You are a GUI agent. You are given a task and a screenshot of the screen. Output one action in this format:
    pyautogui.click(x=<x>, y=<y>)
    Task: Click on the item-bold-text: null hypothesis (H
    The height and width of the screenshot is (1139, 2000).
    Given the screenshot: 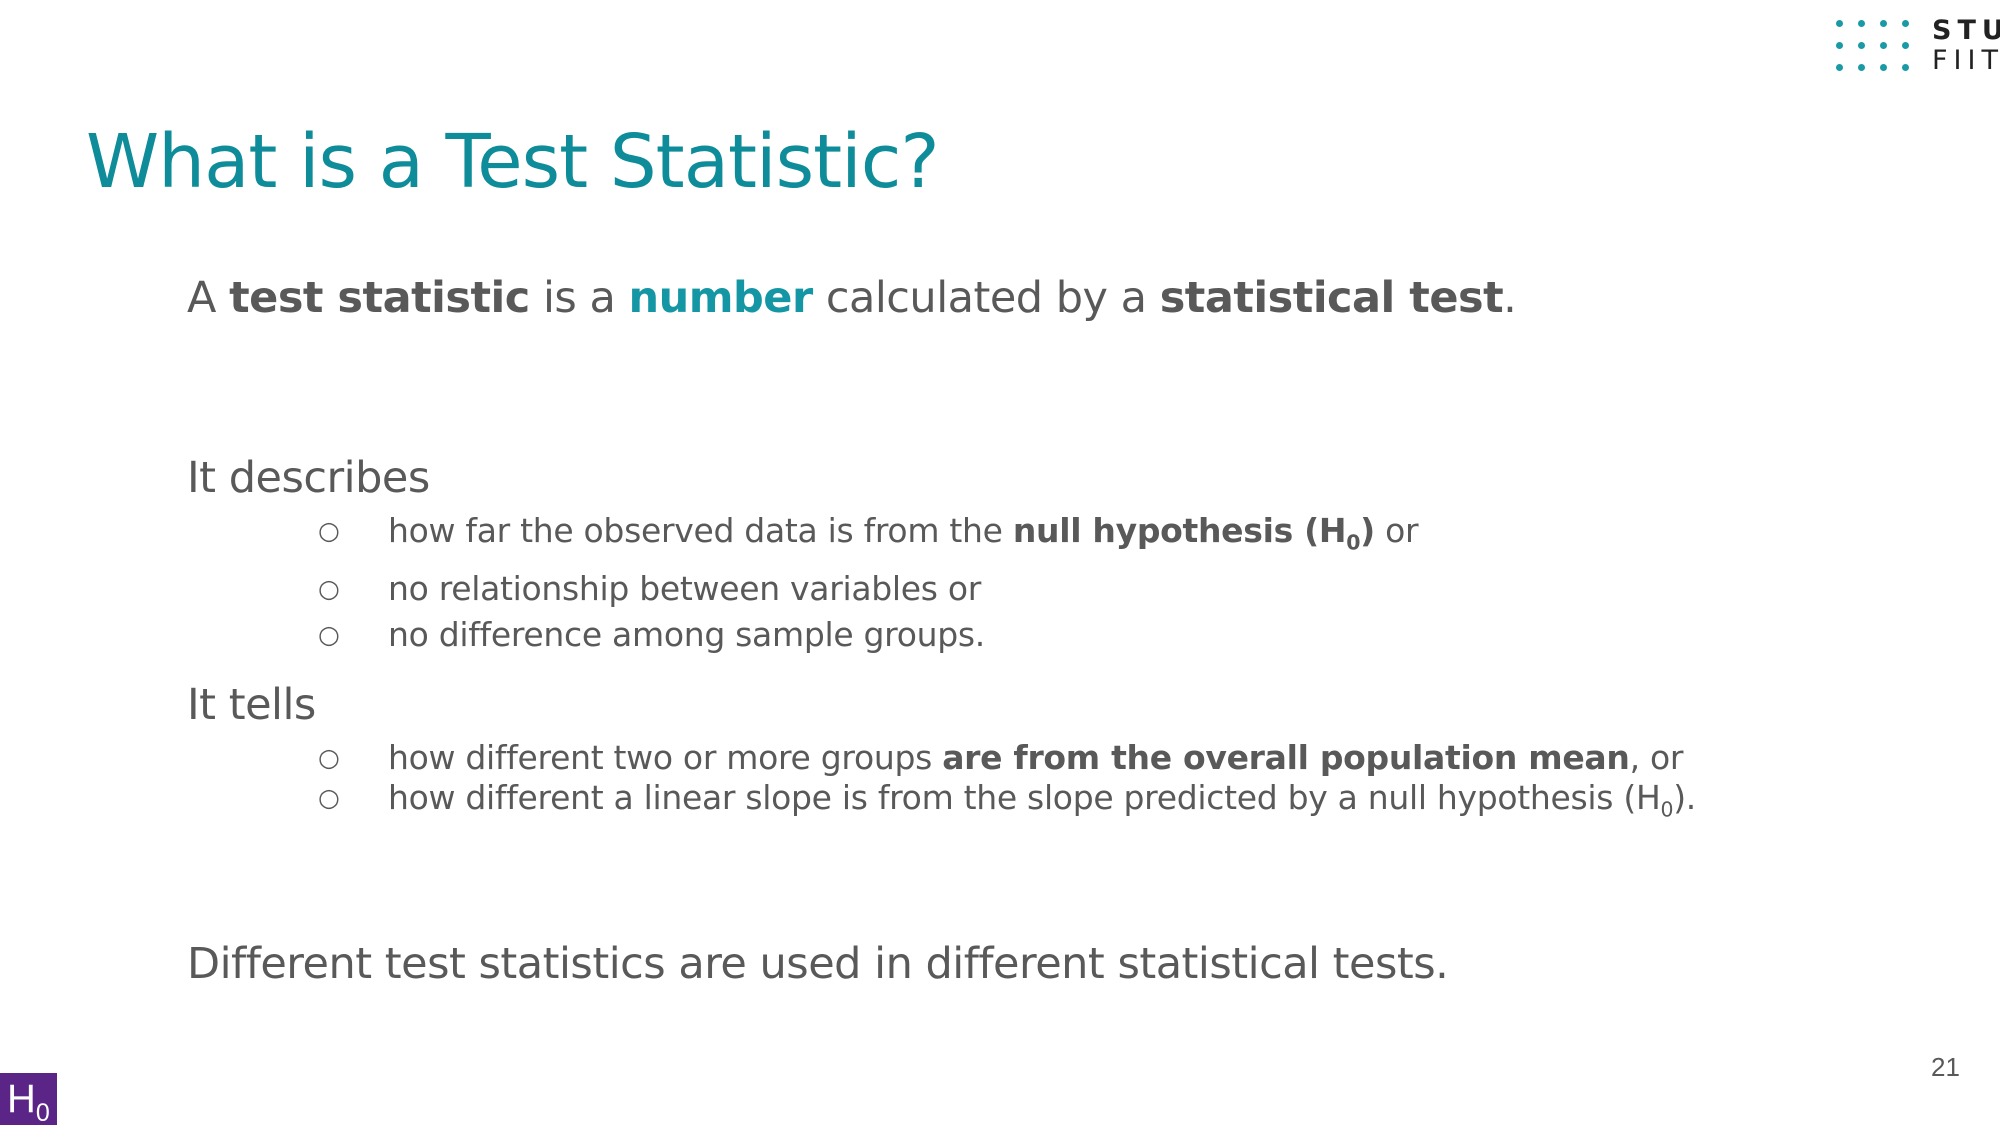 What is the action you would take?
    pyautogui.click(x=1179, y=530)
    